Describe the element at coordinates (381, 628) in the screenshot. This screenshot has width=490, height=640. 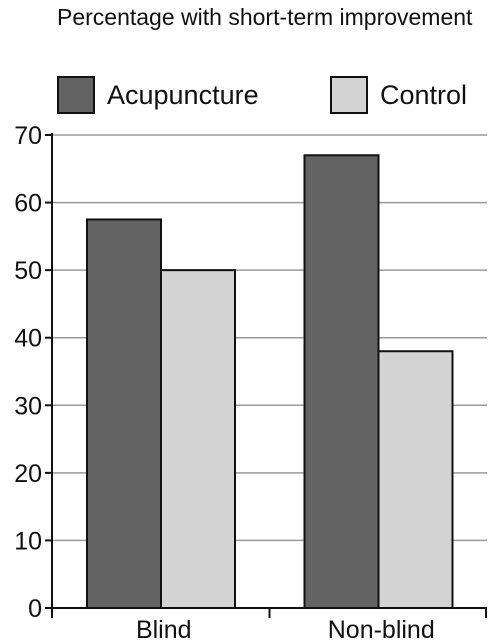
I see `x-tick-label-non-blind: Non-blind` at that location.